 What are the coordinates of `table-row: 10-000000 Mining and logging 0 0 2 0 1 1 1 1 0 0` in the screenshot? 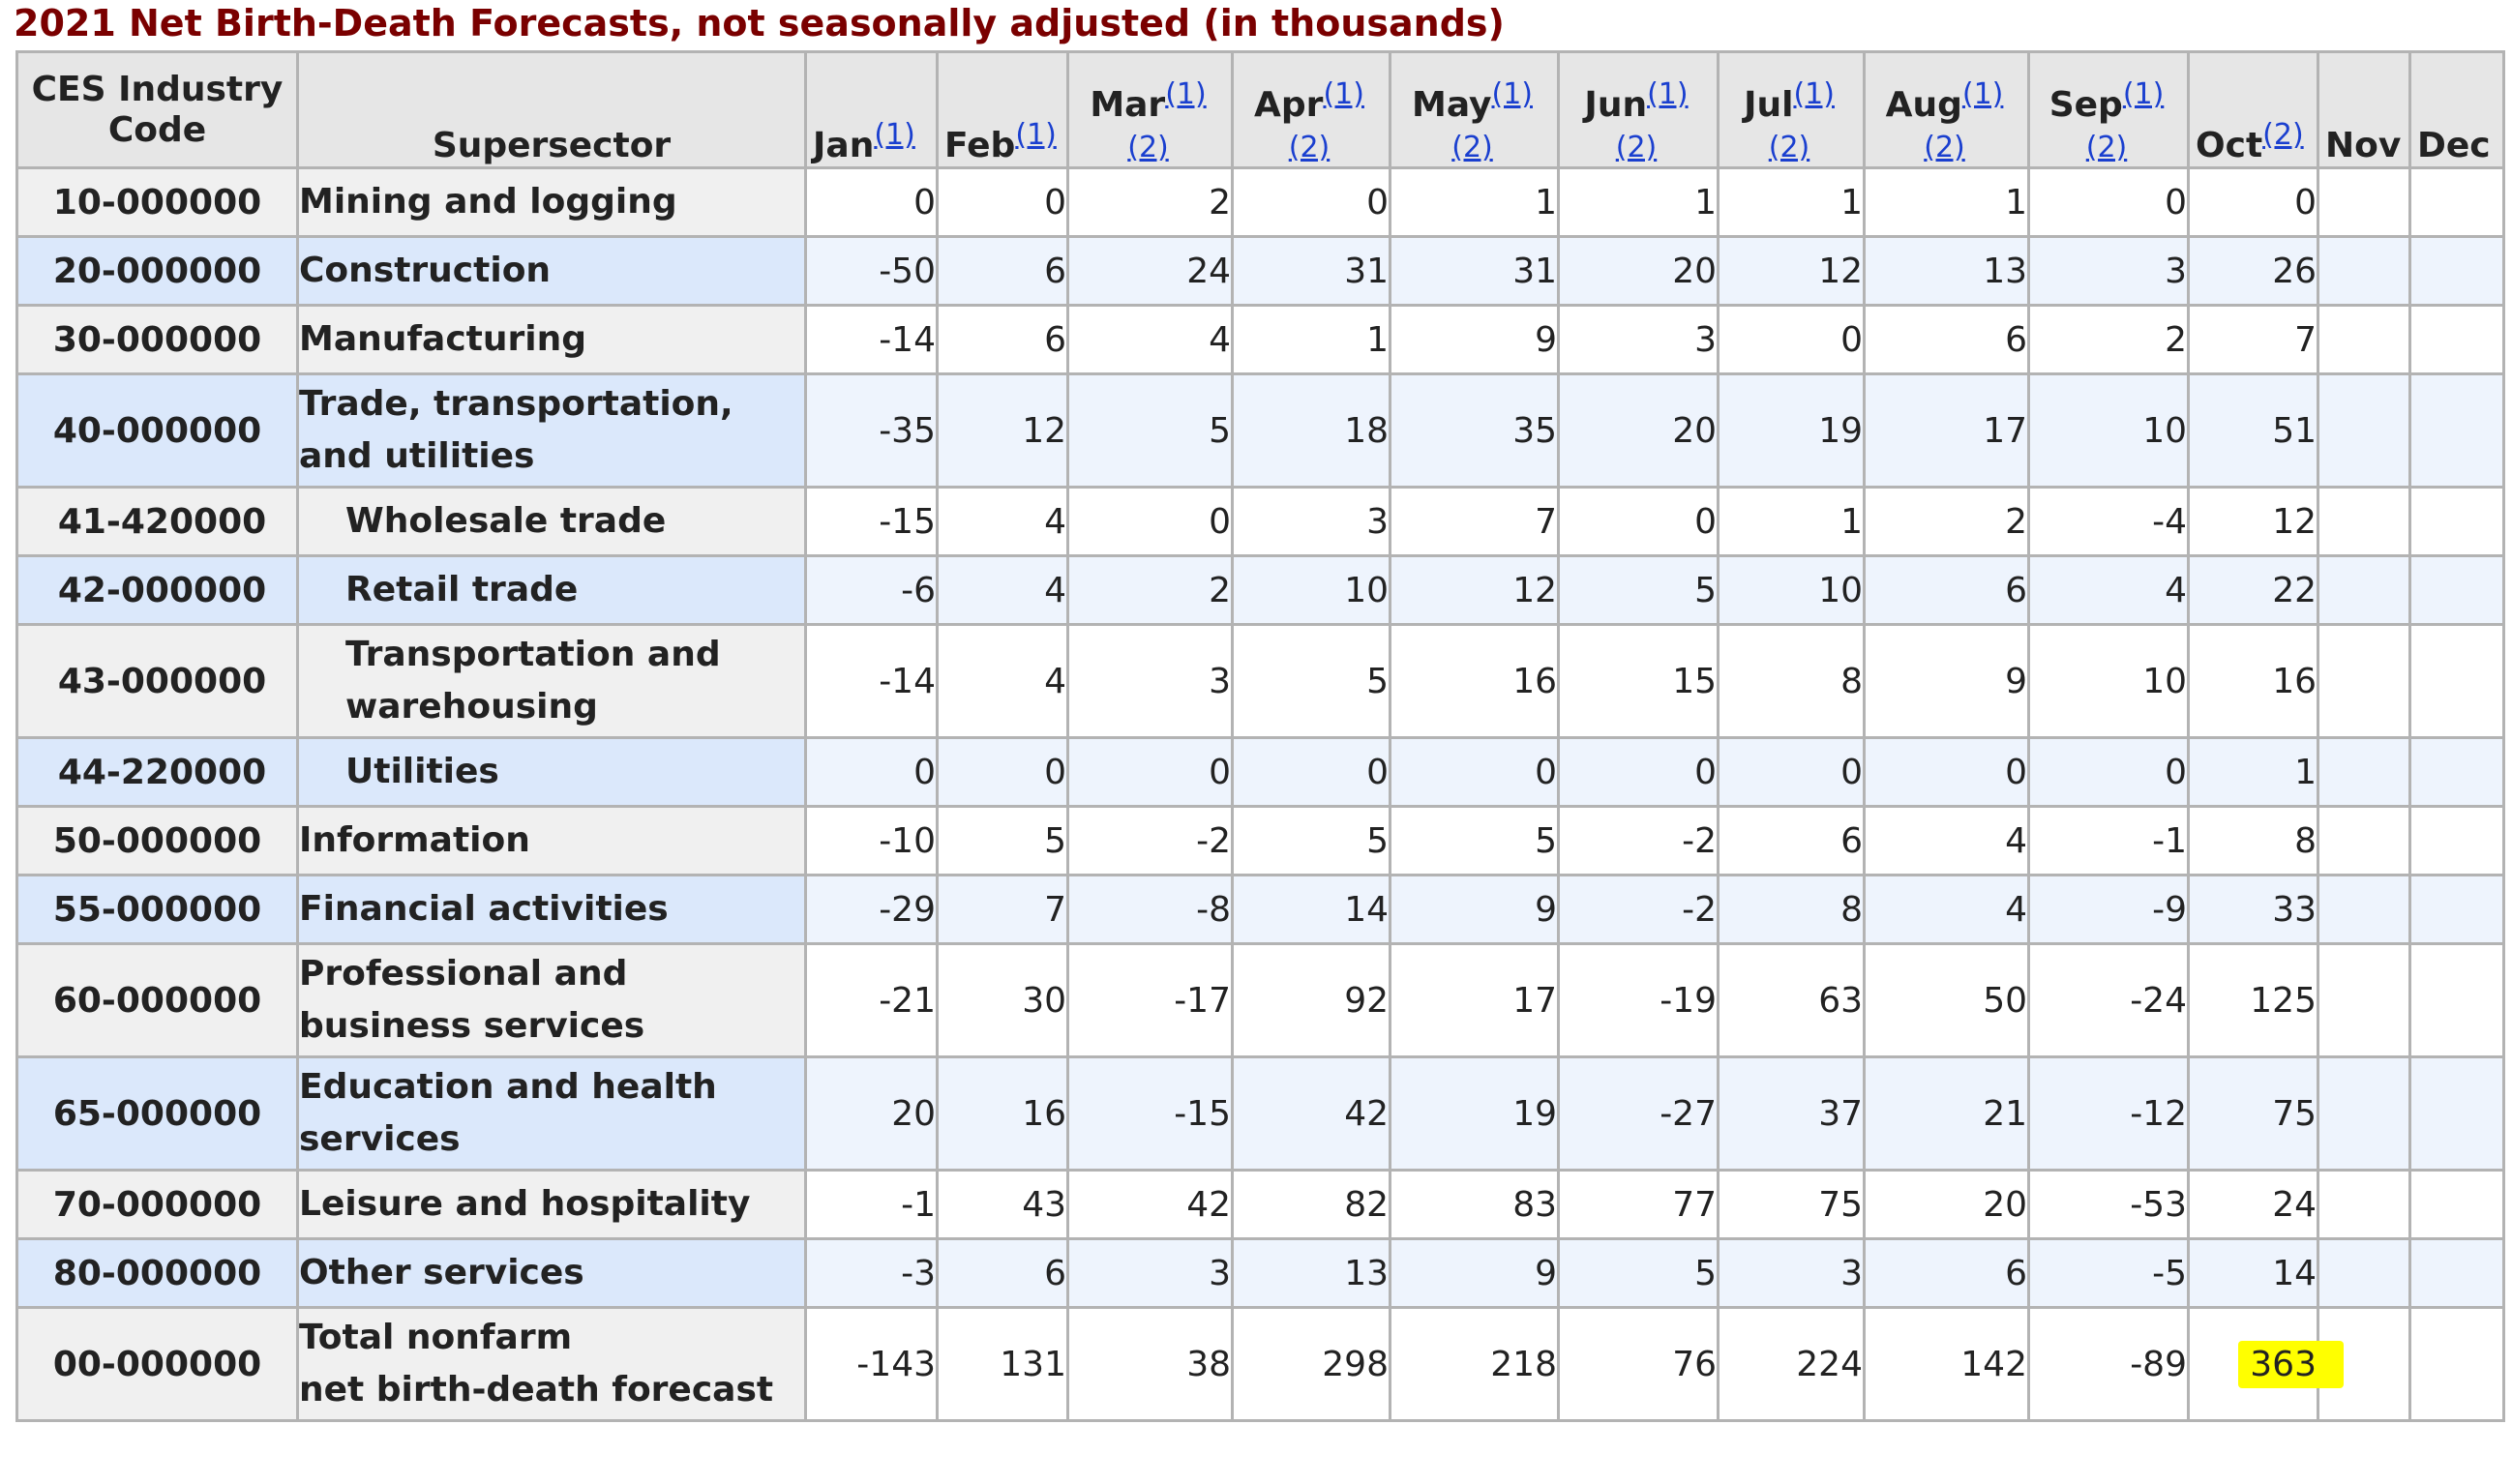 It's located at (1260, 202).